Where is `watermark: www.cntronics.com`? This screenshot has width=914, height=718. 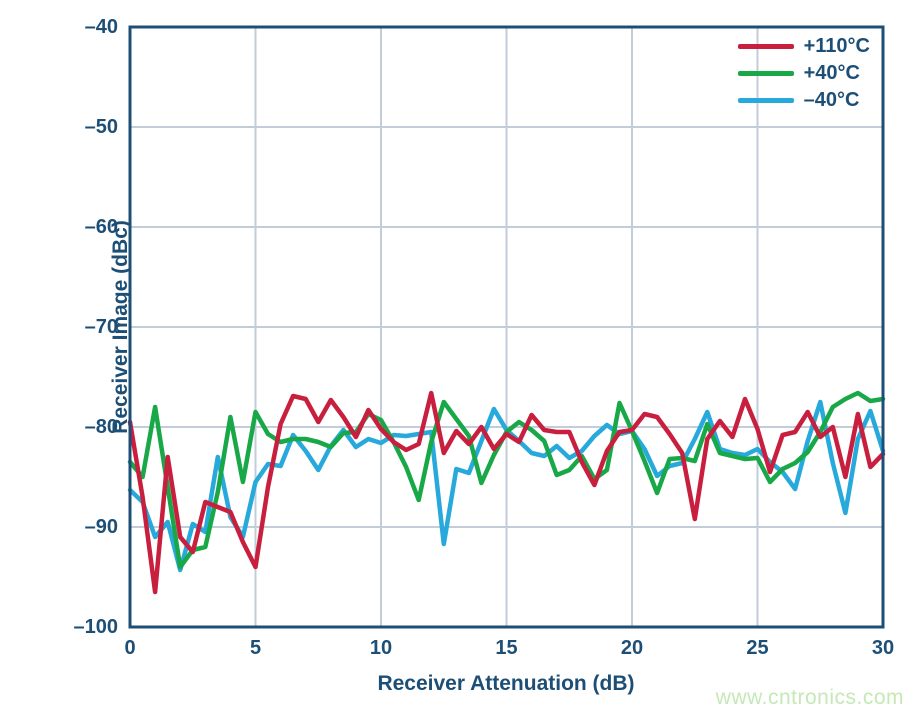 watermark: www.cntronics.com is located at coordinates (809, 697).